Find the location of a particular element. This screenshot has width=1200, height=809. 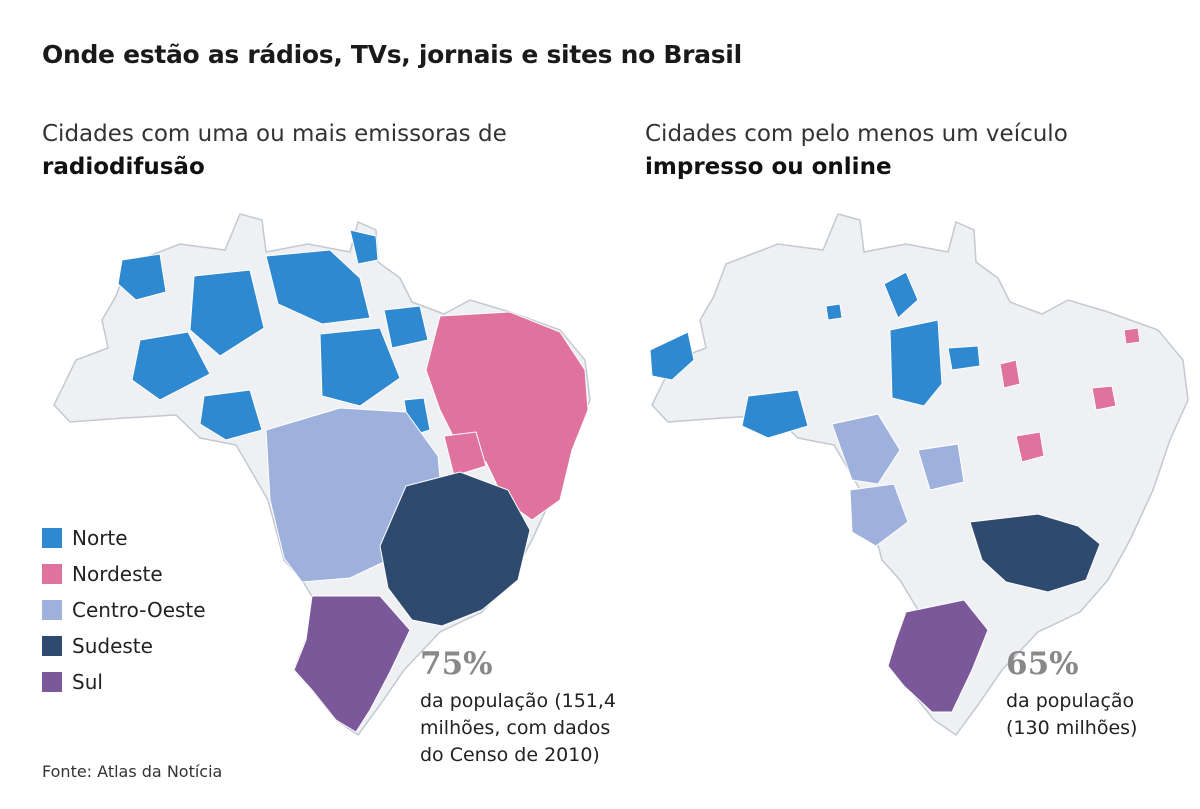

stat-description: da população (130 milhões) is located at coordinates (1072, 714).